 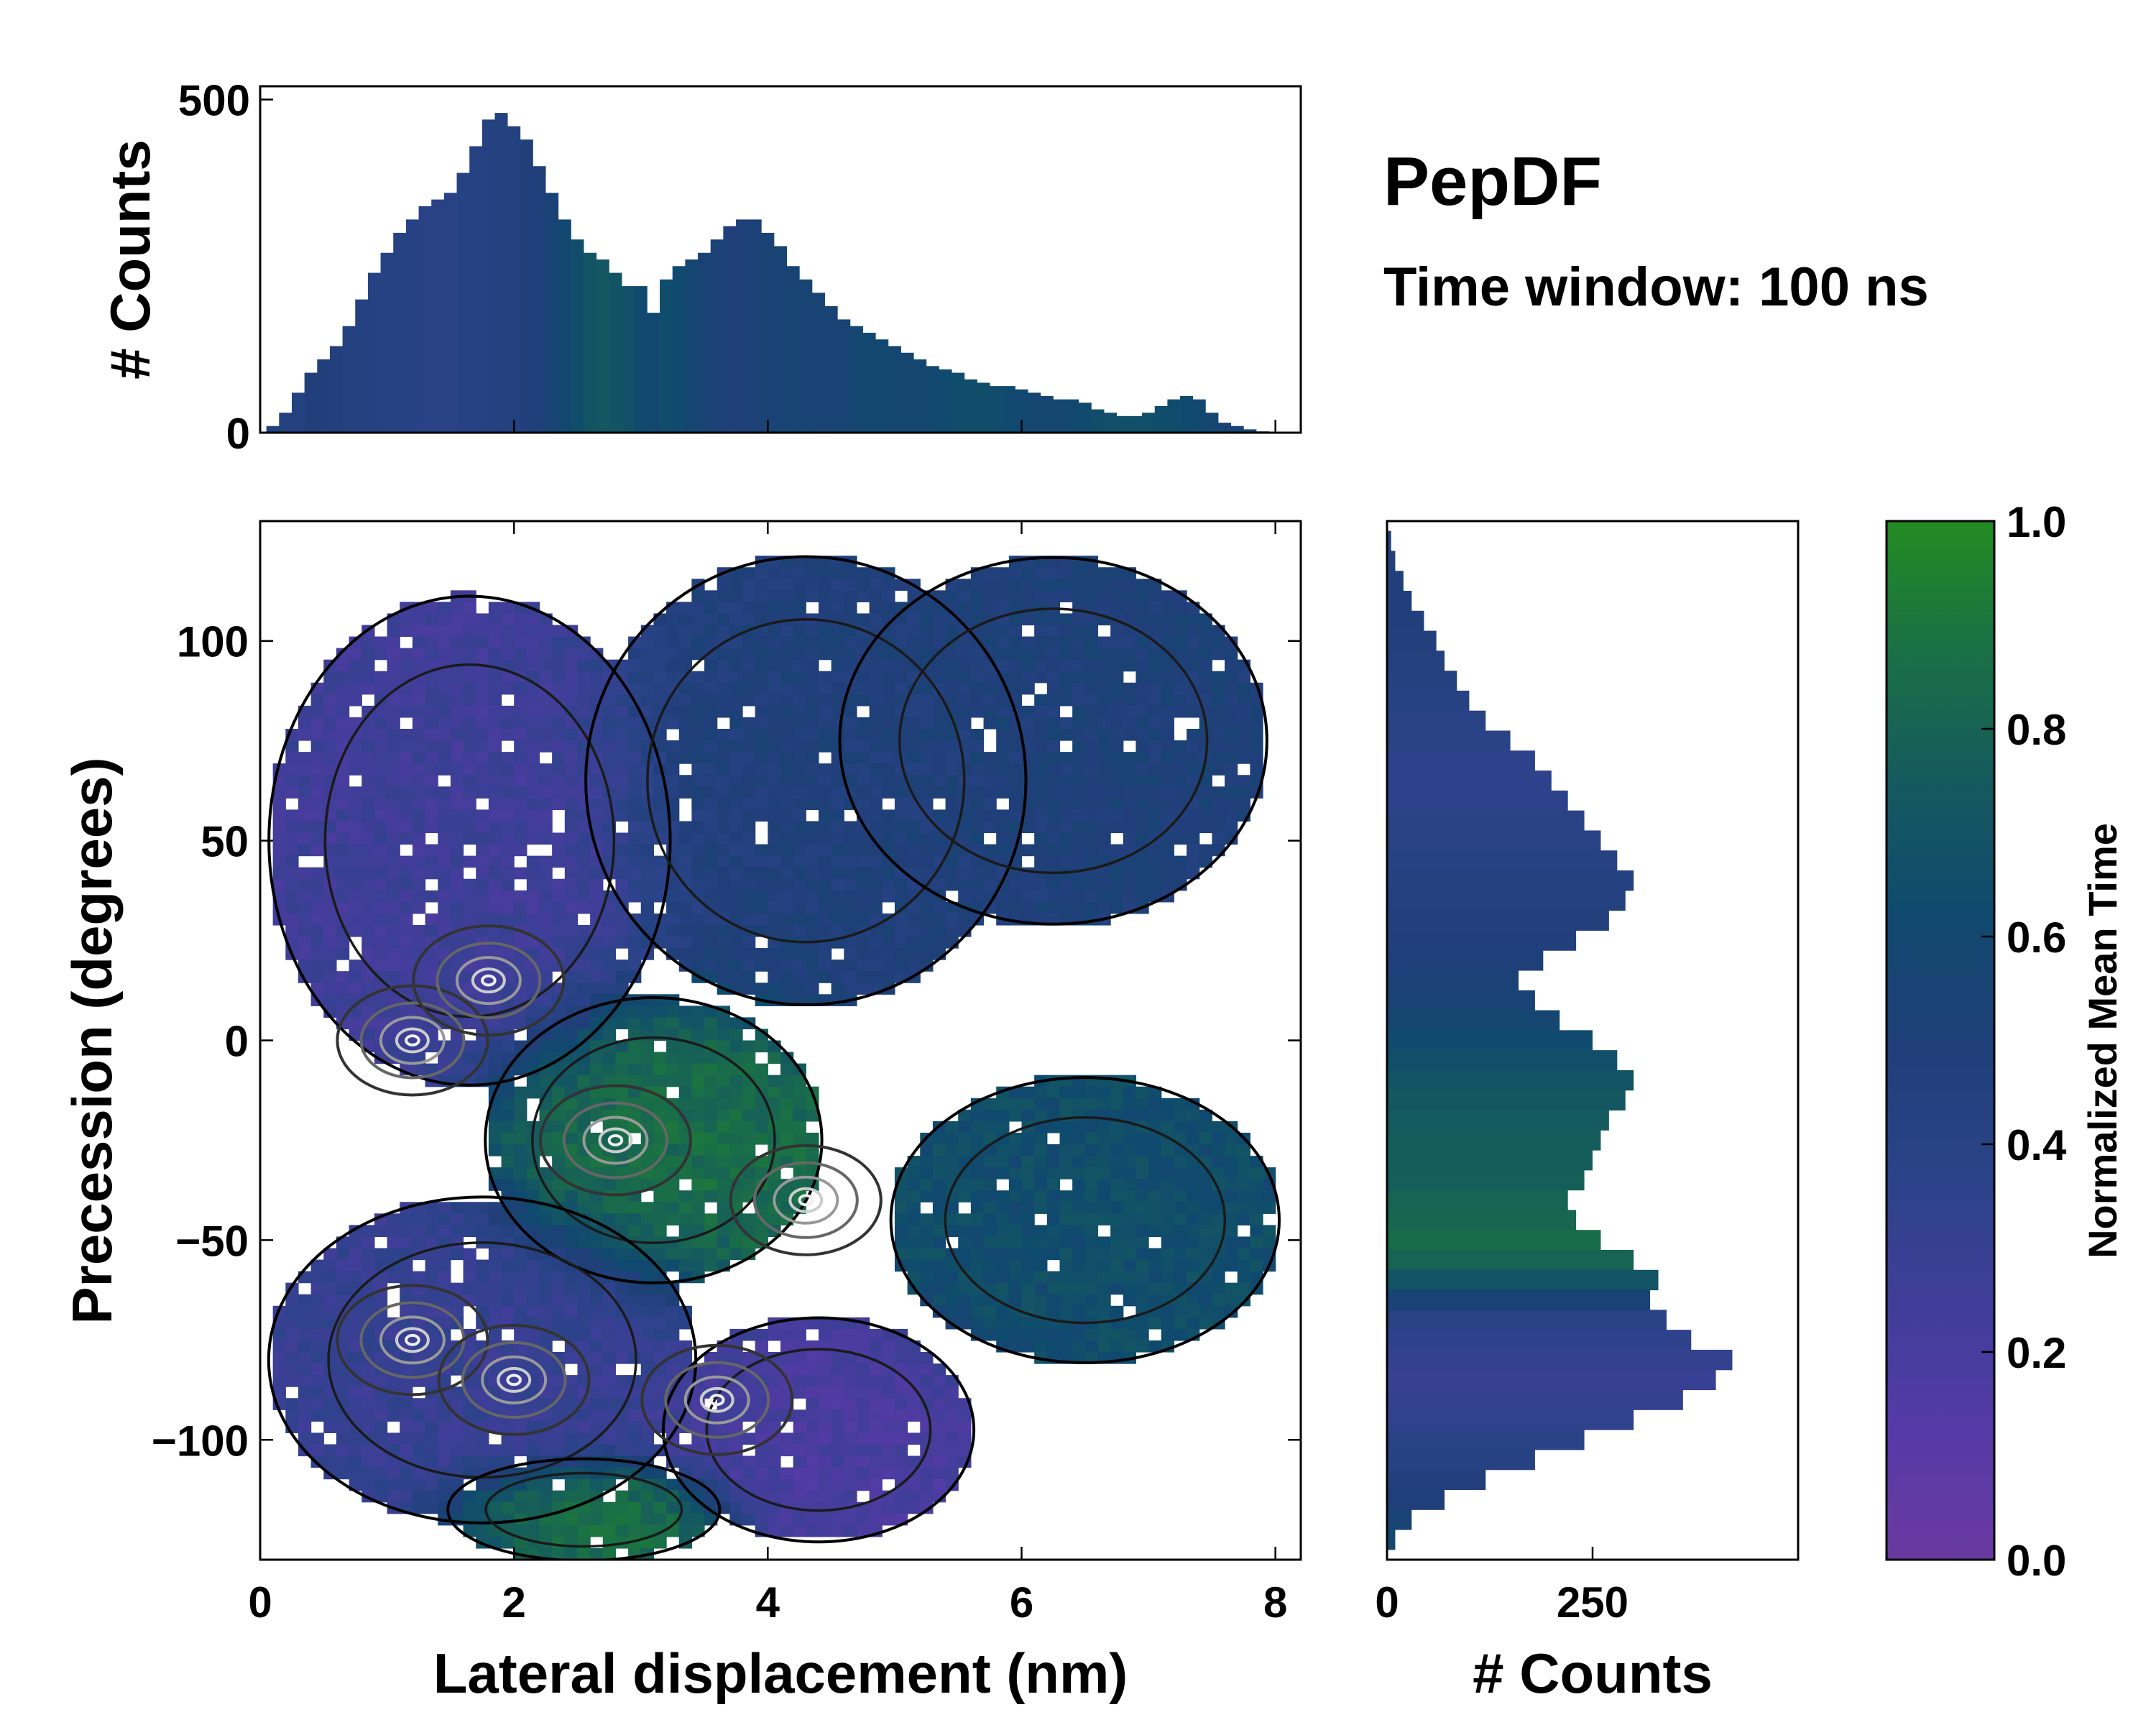 I want to click on main-x-tick-label: 8, so click(x=1275, y=1602).